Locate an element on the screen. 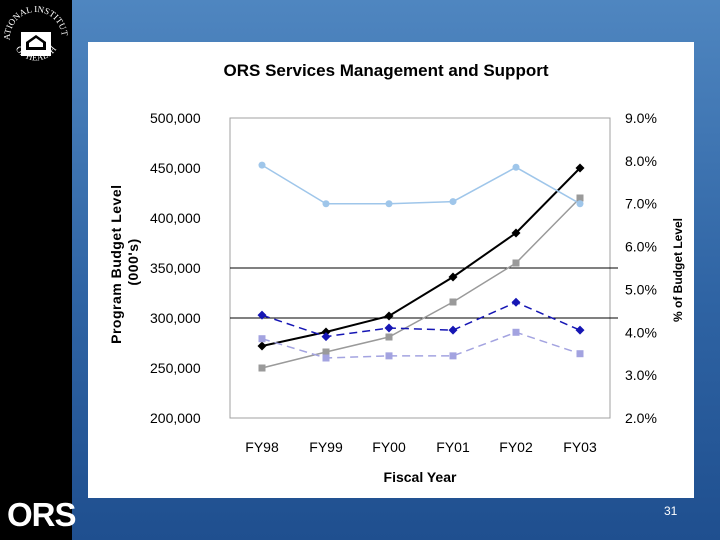 The image size is (720, 540). gridlines is located at coordinates (424, 293).